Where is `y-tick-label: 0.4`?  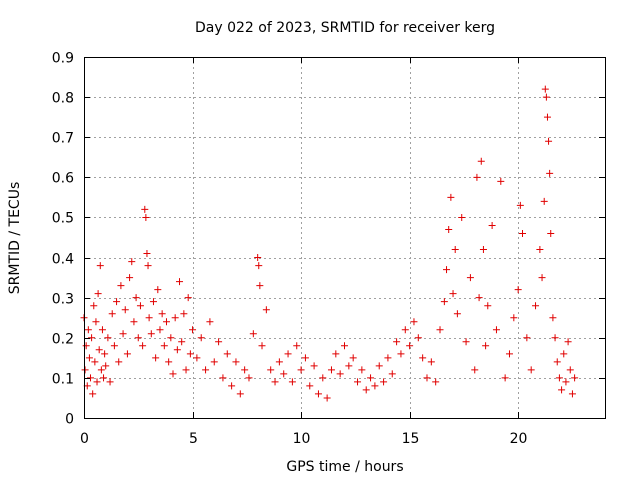 y-tick-label: 0.4 is located at coordinates (63, 260).